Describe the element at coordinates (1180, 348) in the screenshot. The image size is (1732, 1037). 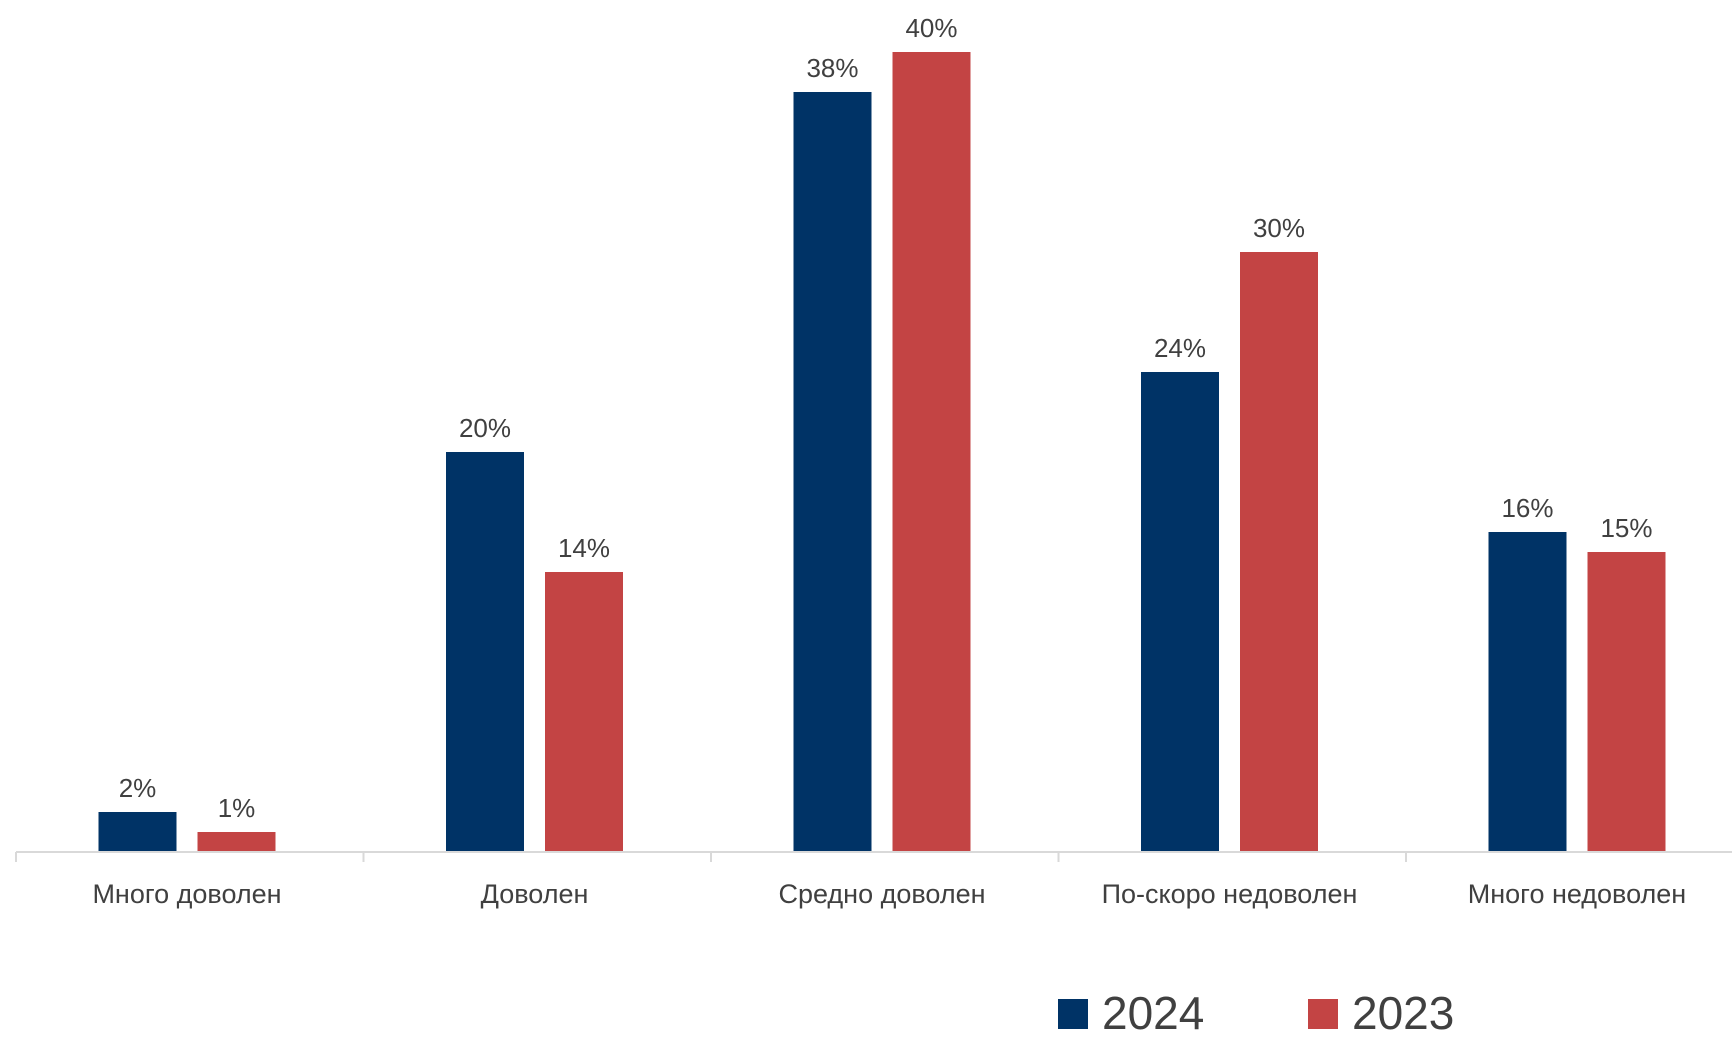
I see `data-label-2024-4: 24%` at that location.